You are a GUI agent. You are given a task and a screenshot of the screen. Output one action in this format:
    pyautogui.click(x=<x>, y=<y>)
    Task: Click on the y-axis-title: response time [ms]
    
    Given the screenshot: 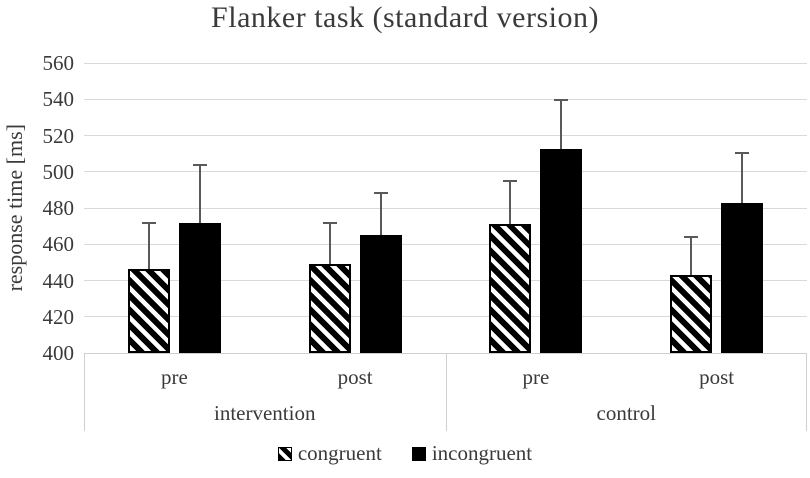 What is the action you would take?
    pyautogui.click(x=14, y=208)
    